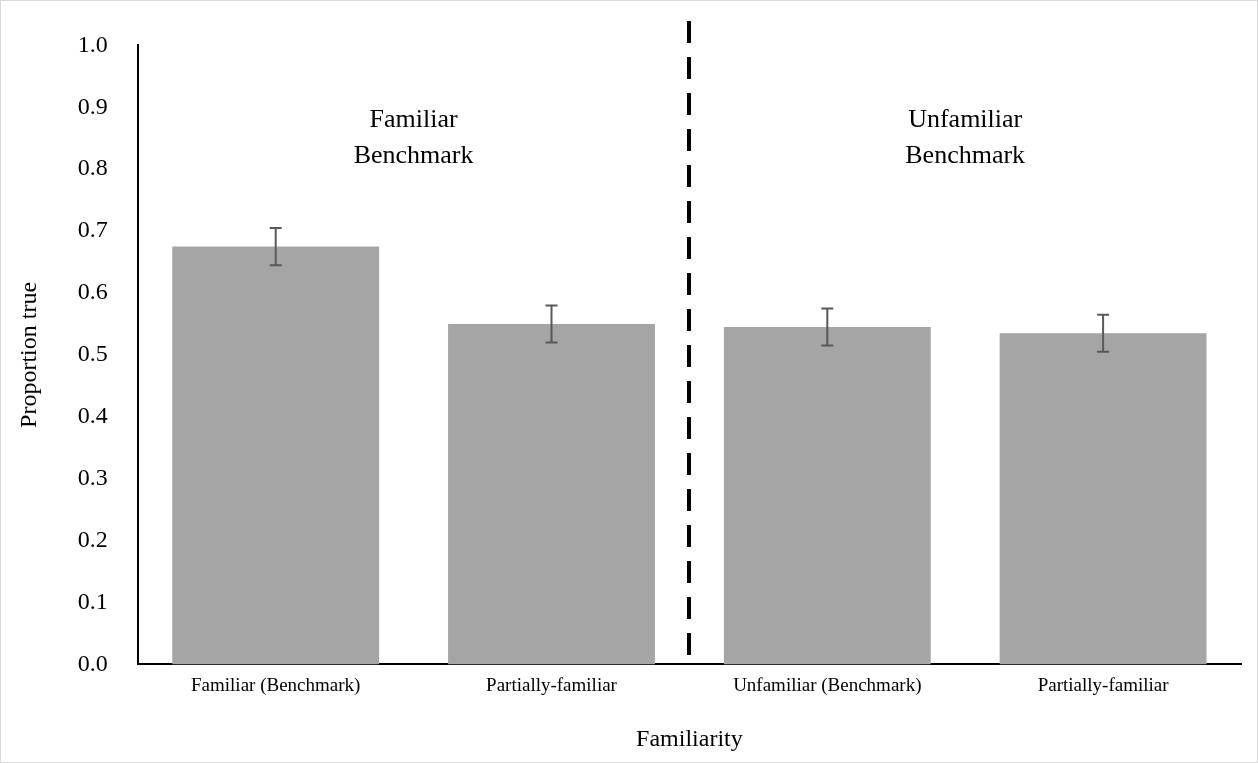  What do you see at coordinates (92, 353) in the screenshot?
I see `y-tick-label: 0.5` at bounding box center [92, 353].